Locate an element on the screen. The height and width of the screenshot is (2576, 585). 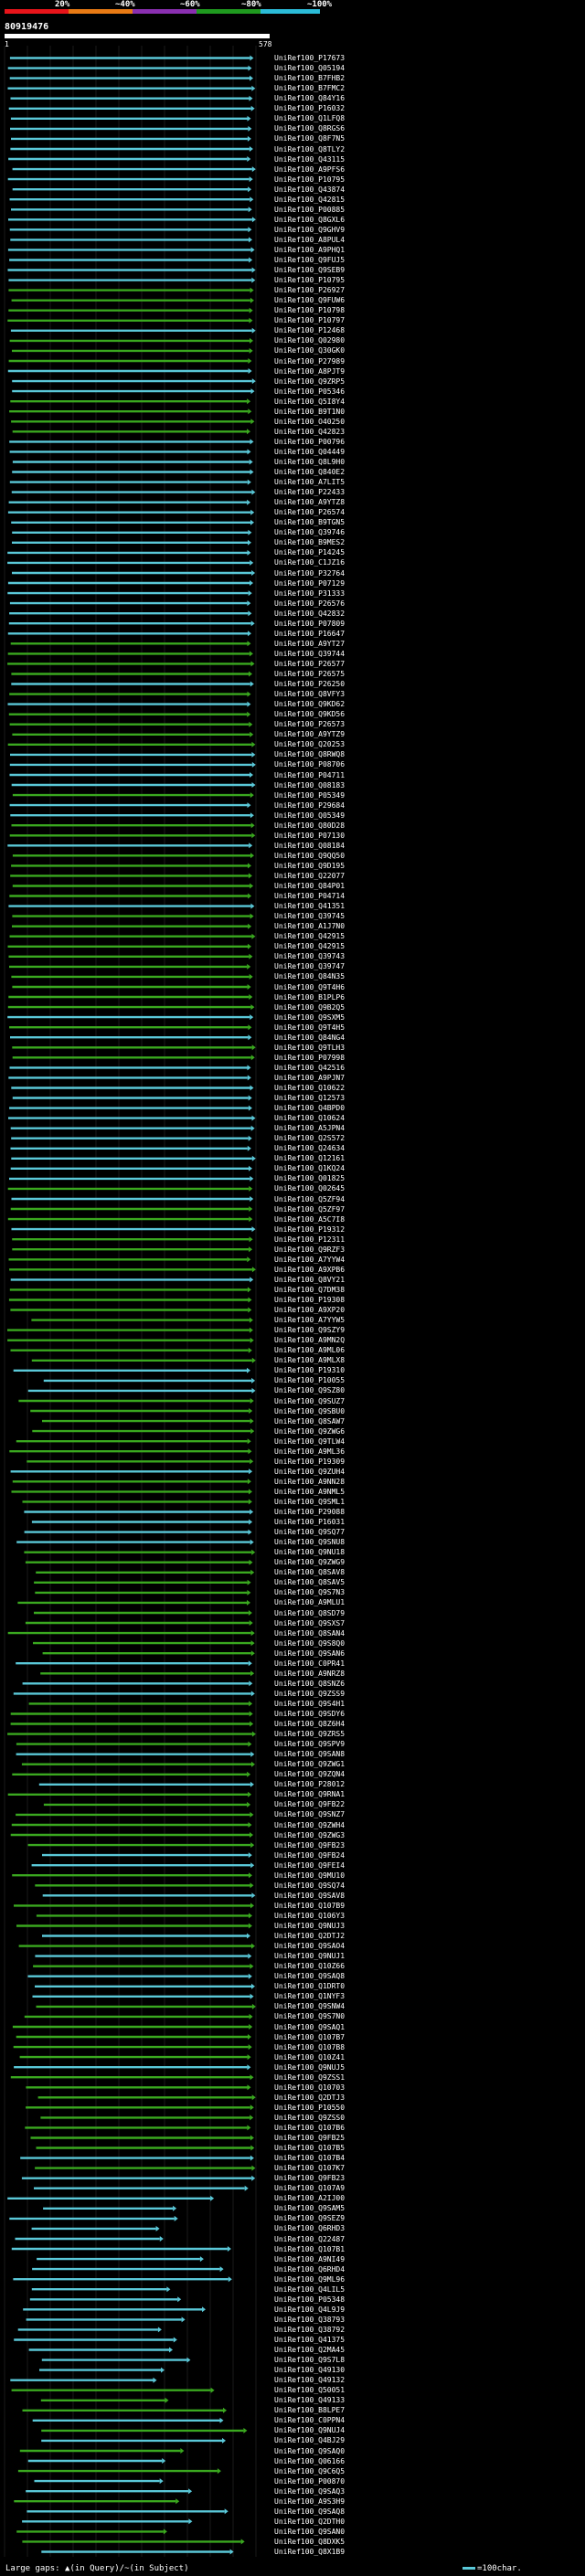
hit-name: UniRef100_Q9SAM5 is located at coordinates (310, 2208).